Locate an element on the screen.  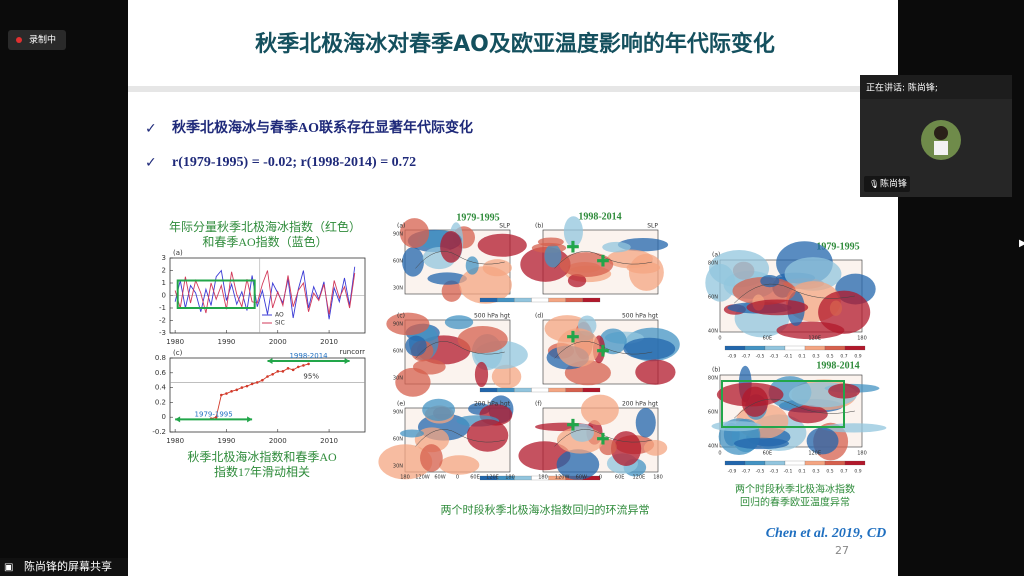
label: 0.1 is located at coordinates (801, 357).